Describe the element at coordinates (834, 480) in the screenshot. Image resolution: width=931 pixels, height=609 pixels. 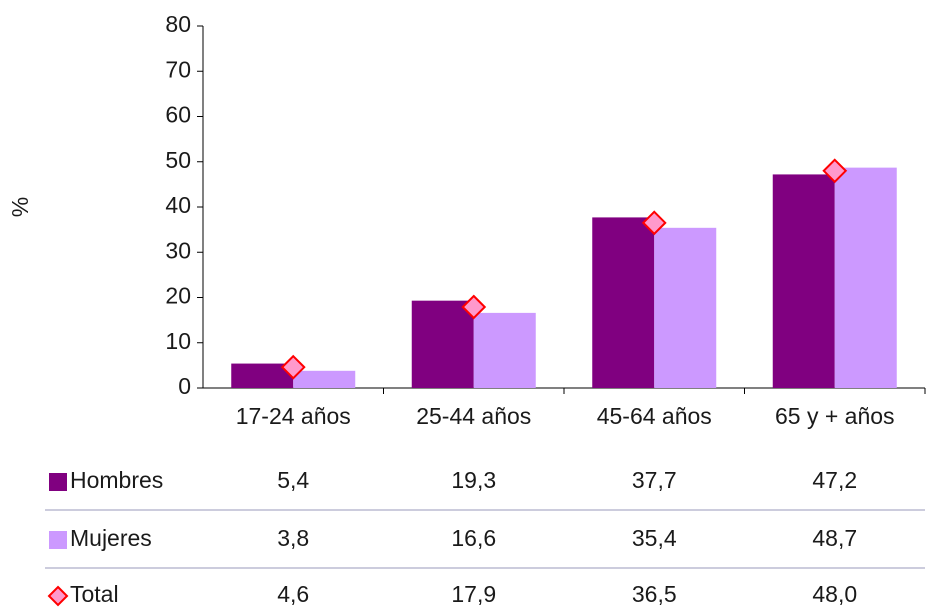
I see `table-value: 47,2` at that location.